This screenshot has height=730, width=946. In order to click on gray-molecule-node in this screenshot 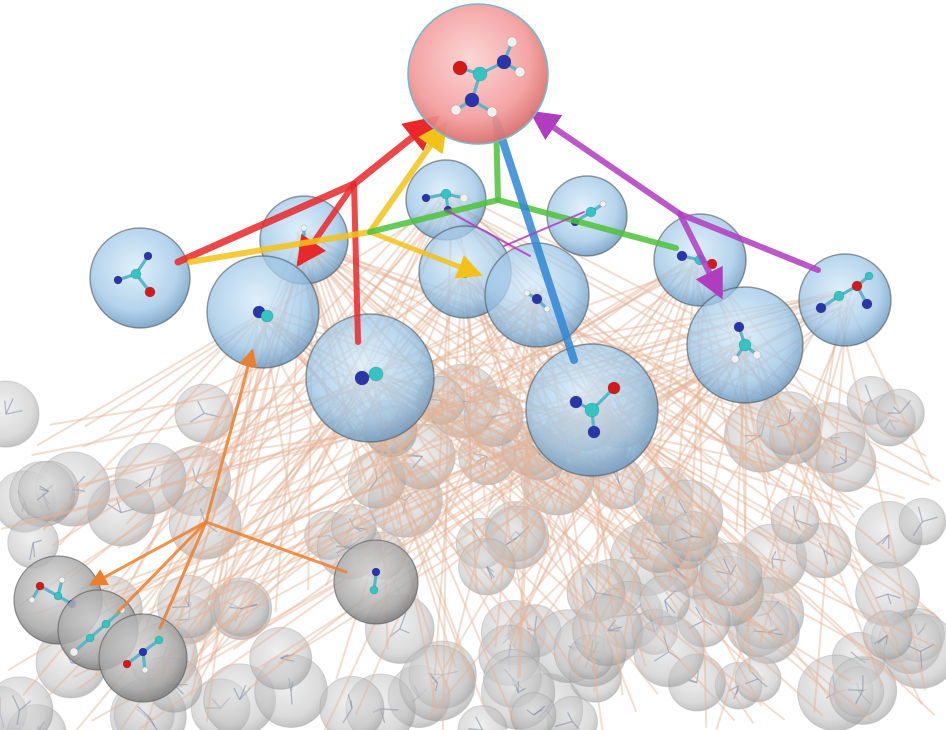, I will do `click(376, 582)`.